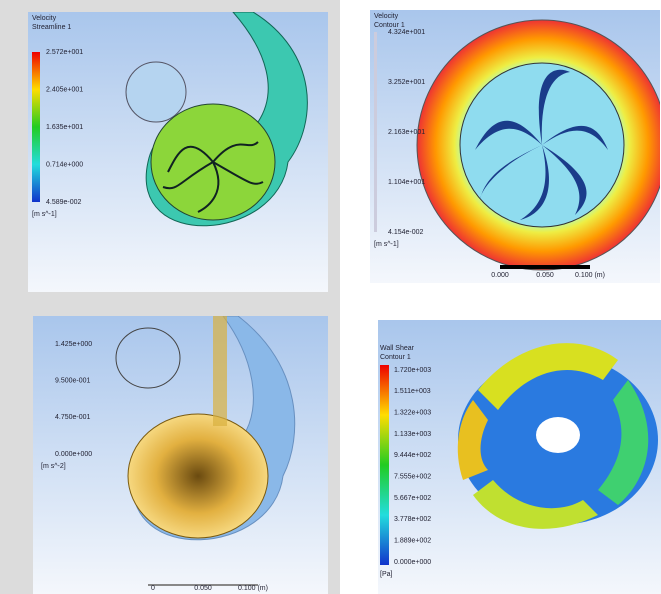 The image size is (661, 594). I want to click on legend-label: 1.720e+003, so click(412, 370).